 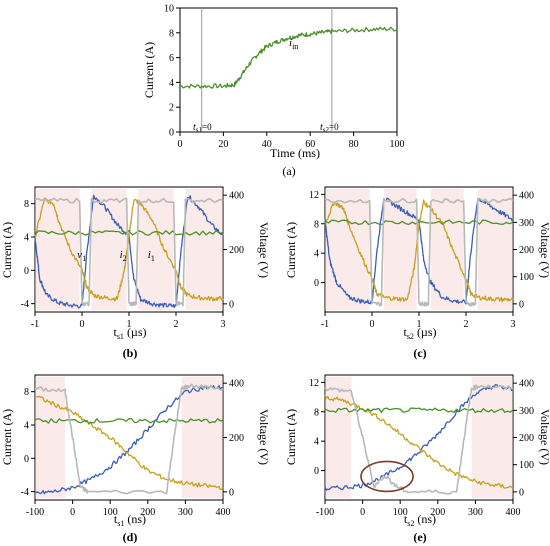 I want to click on panel-e-label: (e), so click(x=419, y=537).